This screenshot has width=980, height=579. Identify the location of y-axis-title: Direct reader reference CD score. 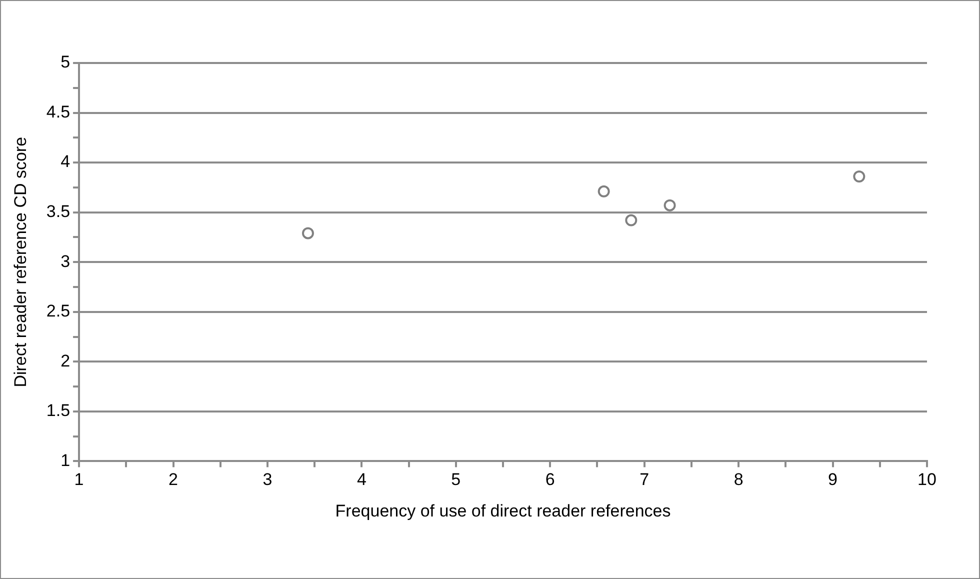
(20, 262).